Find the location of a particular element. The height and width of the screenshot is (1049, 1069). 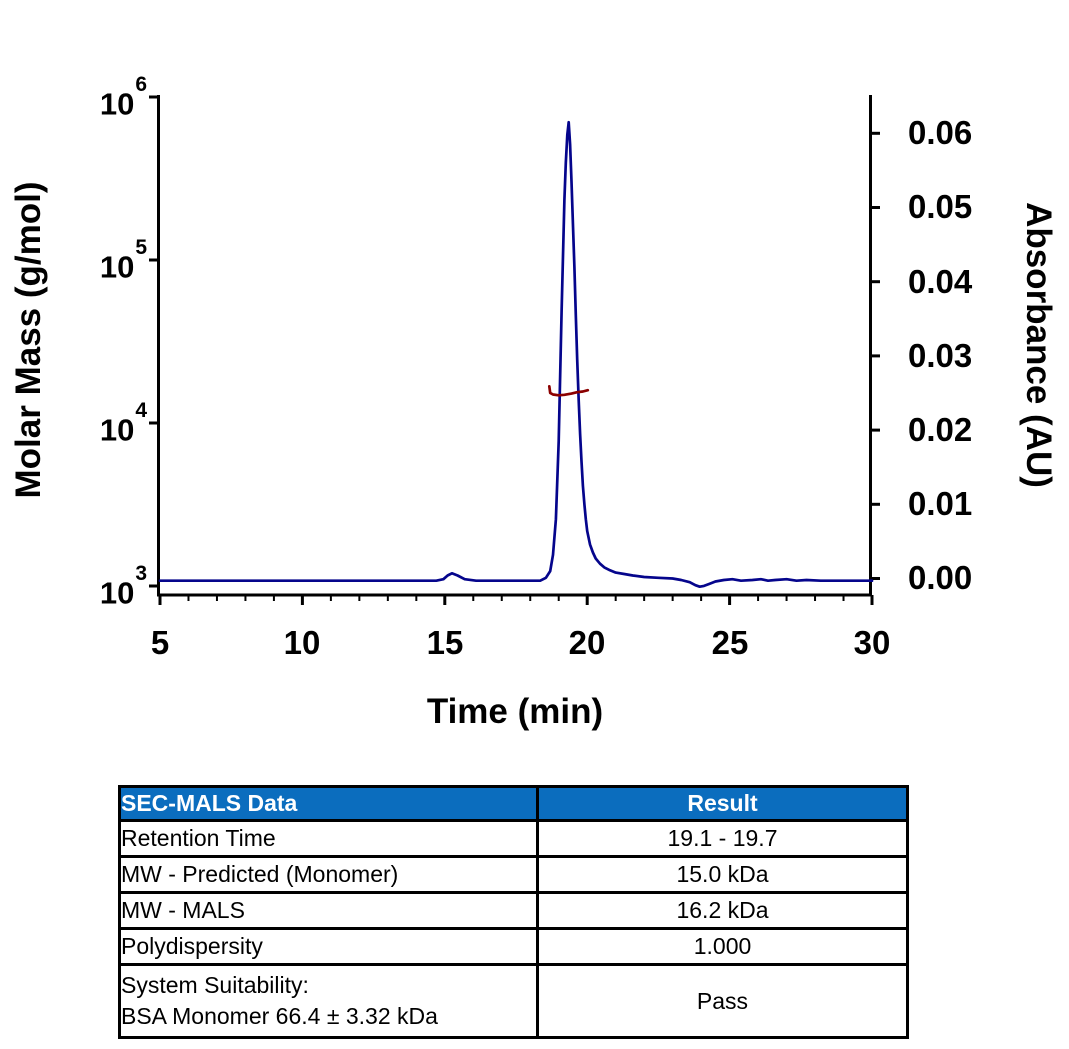

left-axis-tick-1e4: 10⁴ is located at coordinates (123, 423).